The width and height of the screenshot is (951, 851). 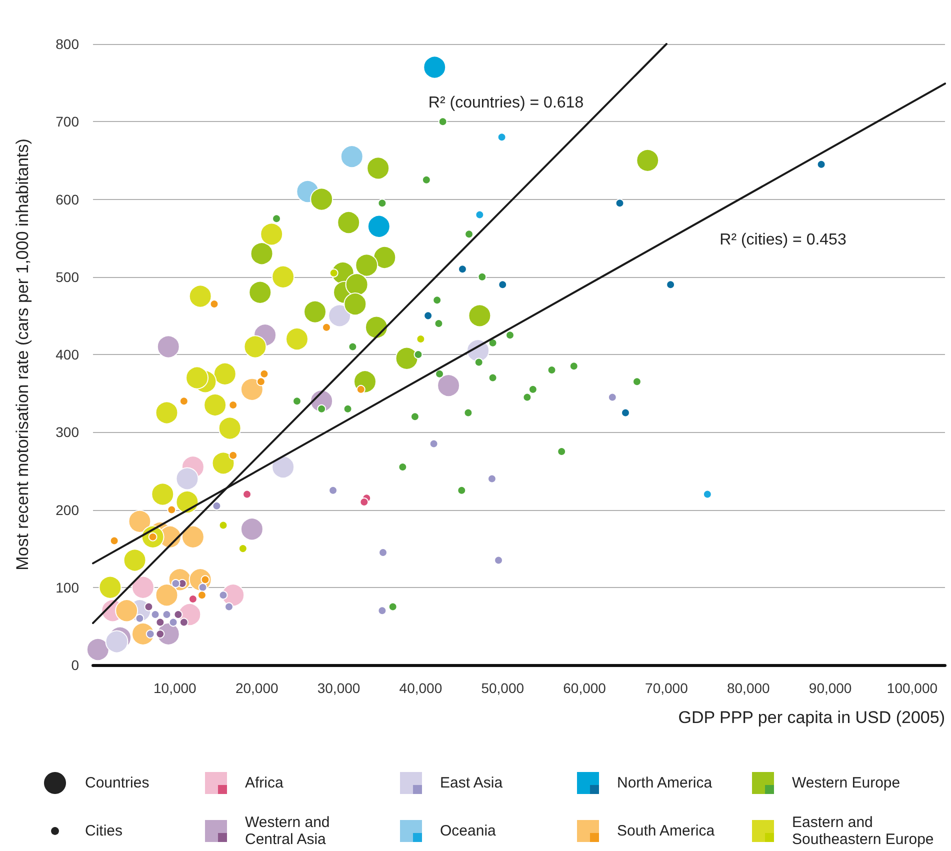 I want to click on legend-label: Oceania, so click(x=468, y=831).